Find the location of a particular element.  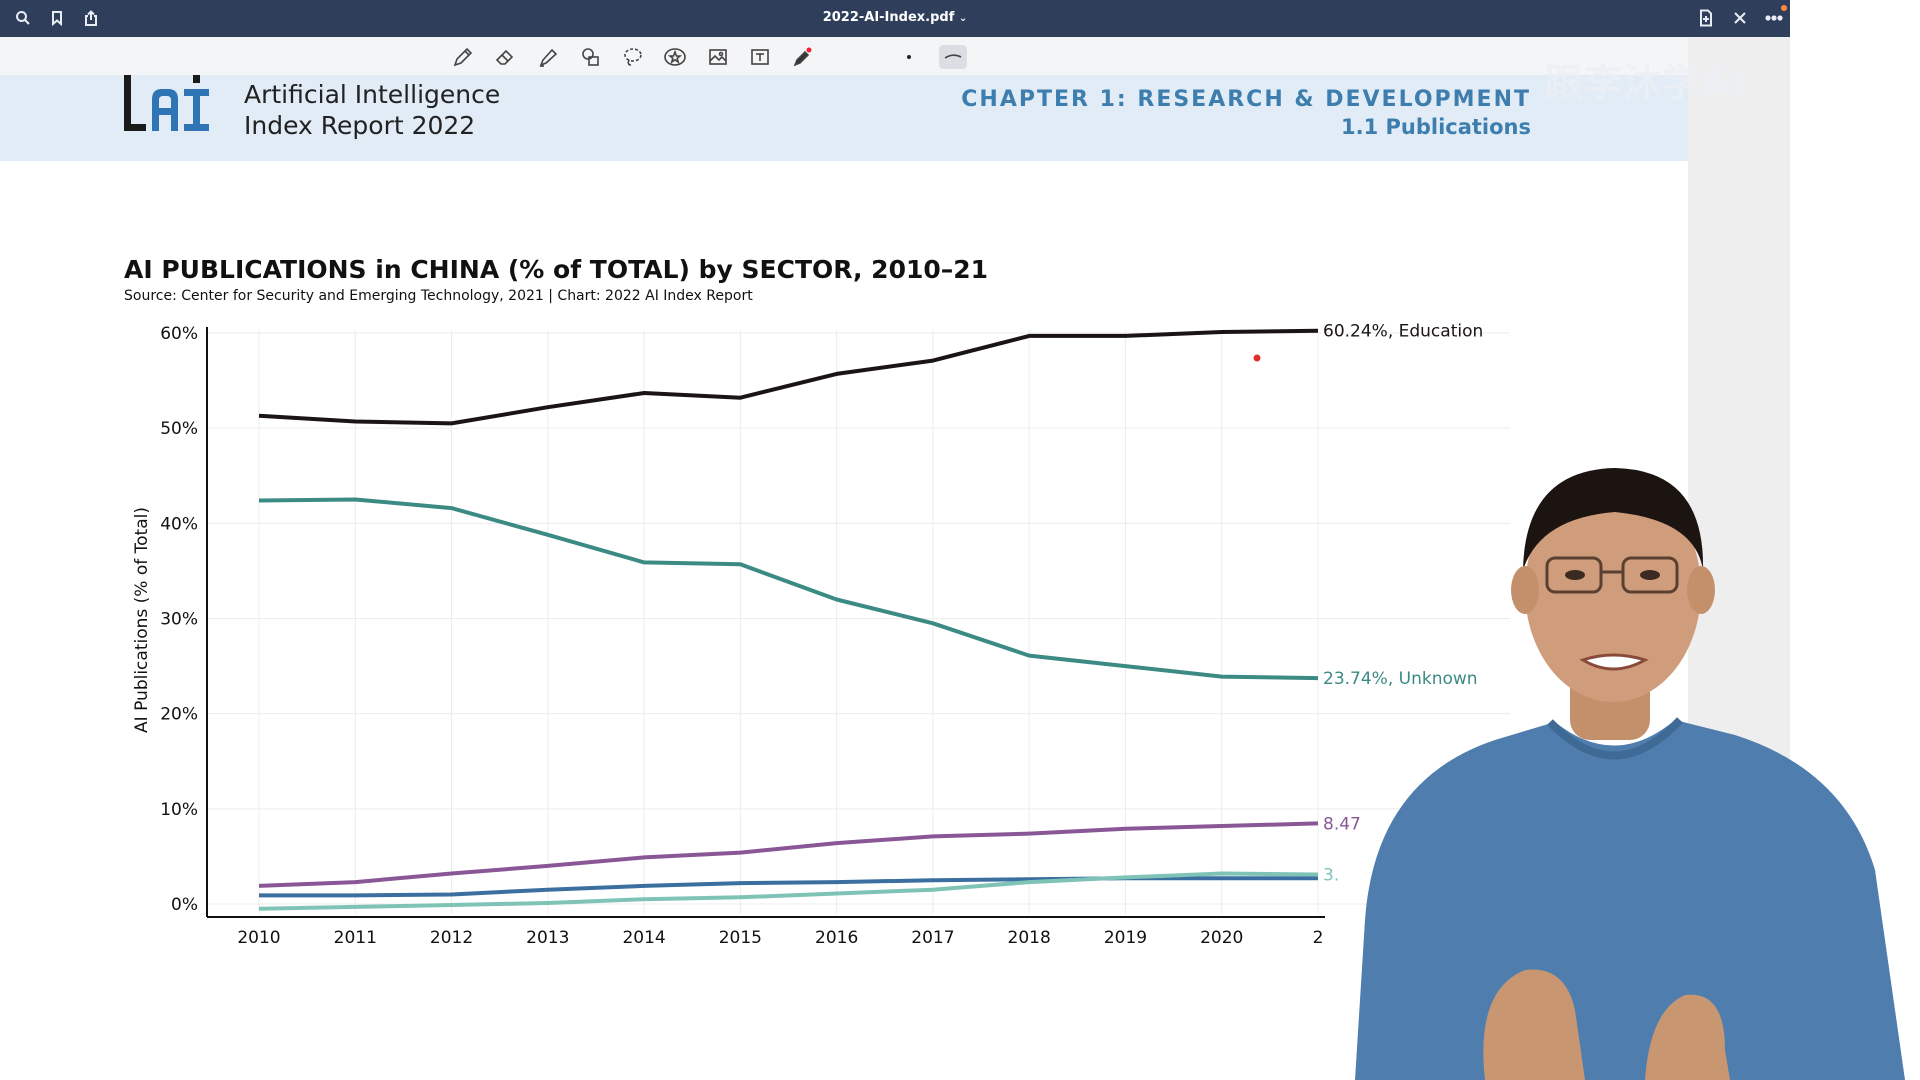

highlighter-icon is located at coordinates (548, 57).